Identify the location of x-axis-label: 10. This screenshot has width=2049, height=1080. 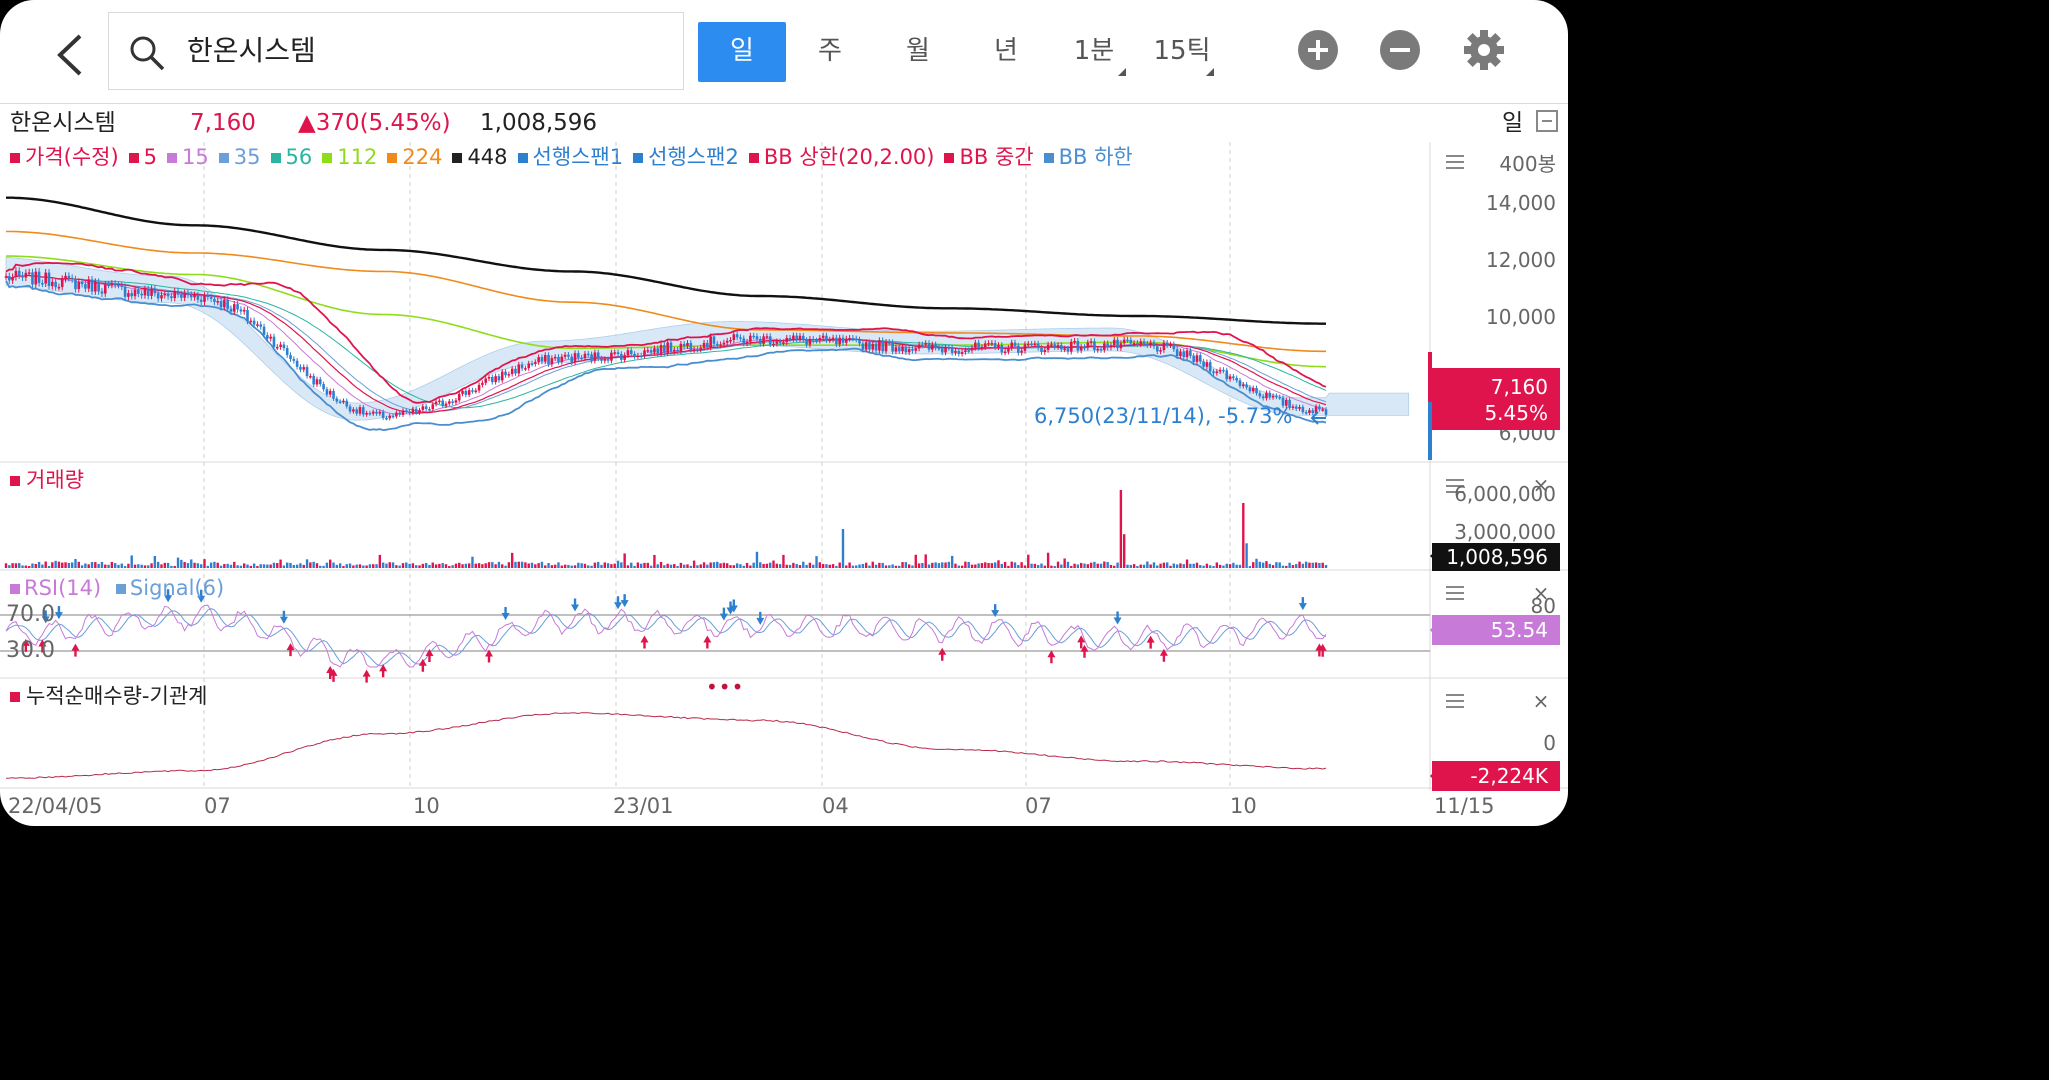
(1243, 806).